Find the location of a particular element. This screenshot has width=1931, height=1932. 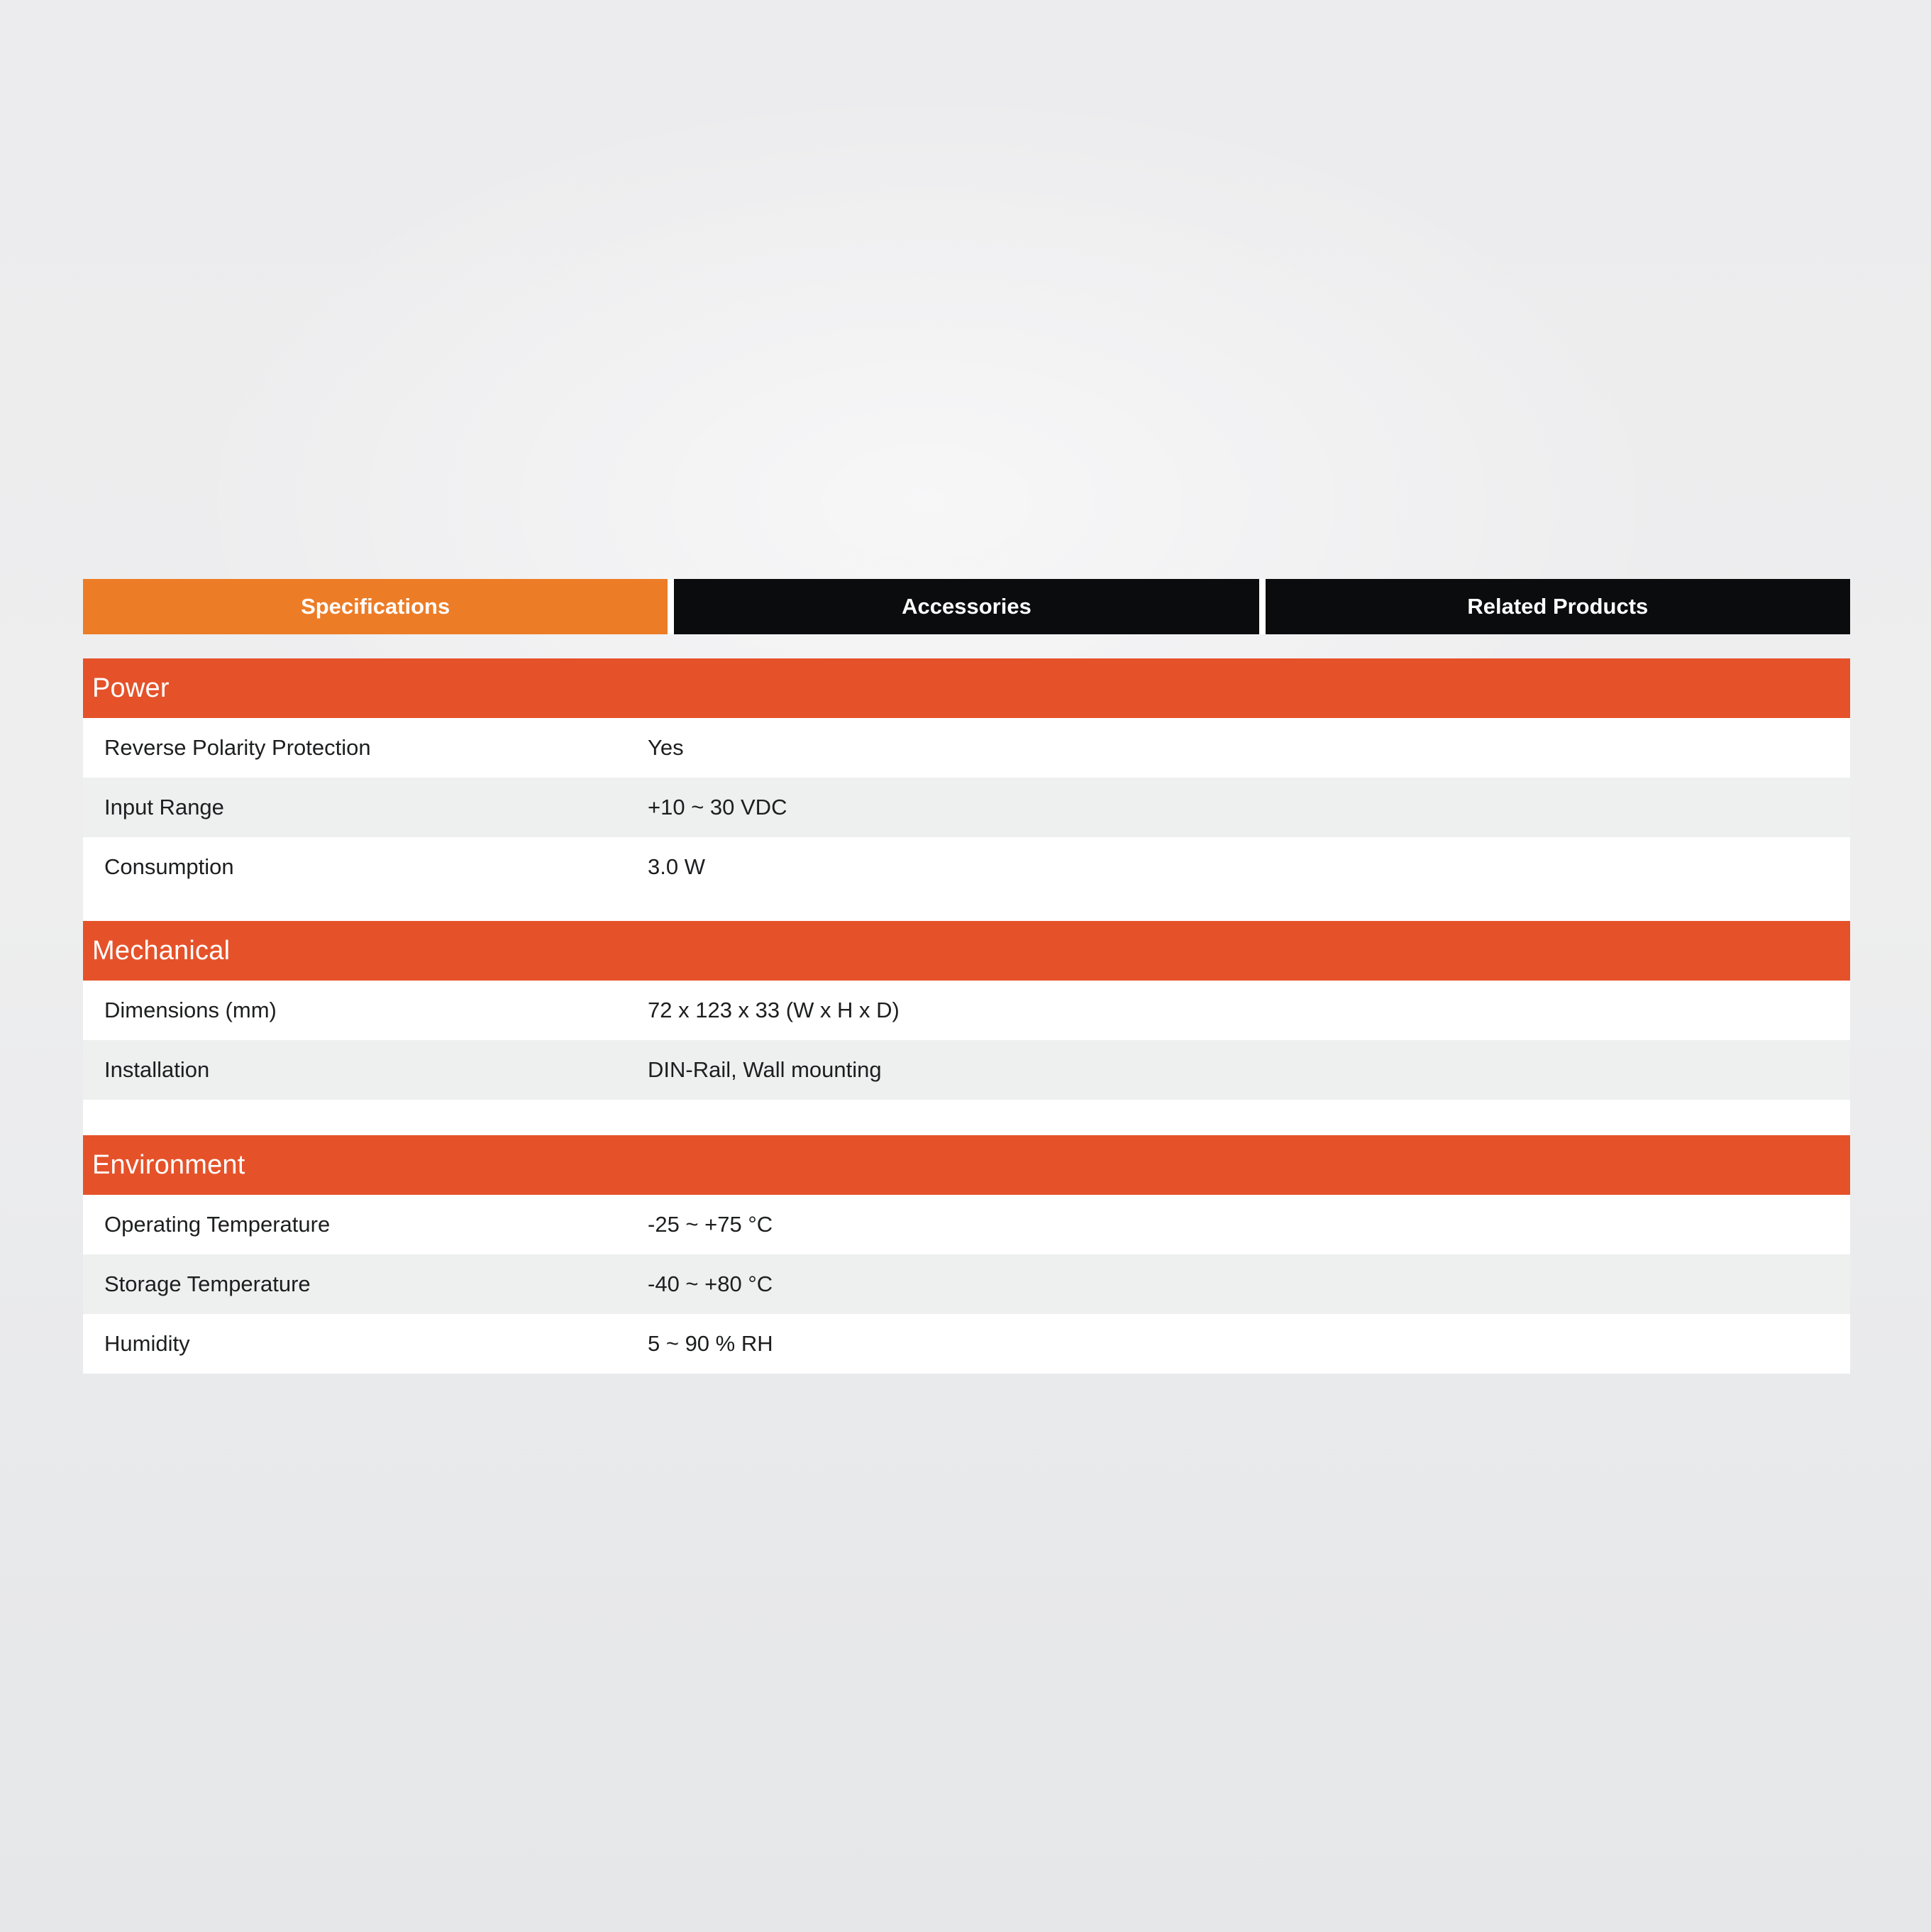

spec-value: Yes is located at coordinates (666, 748).